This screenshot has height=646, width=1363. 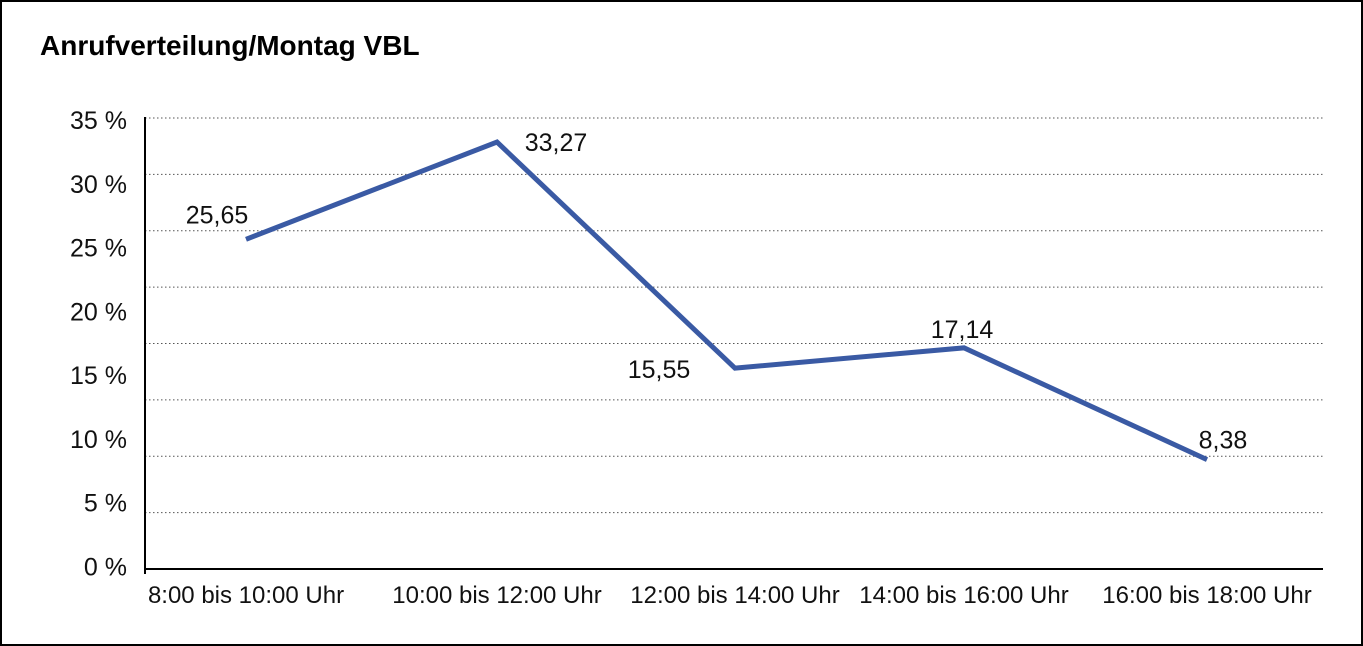 I want to click on data-point-label: 33,27, so click(x=556, y=143).